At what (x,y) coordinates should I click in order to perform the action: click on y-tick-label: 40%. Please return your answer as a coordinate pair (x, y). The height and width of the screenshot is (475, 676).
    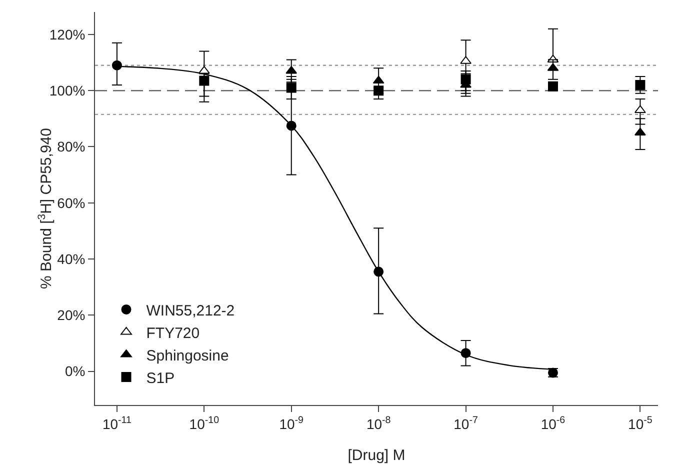
    Looking at the image, I should click on (71, 258).